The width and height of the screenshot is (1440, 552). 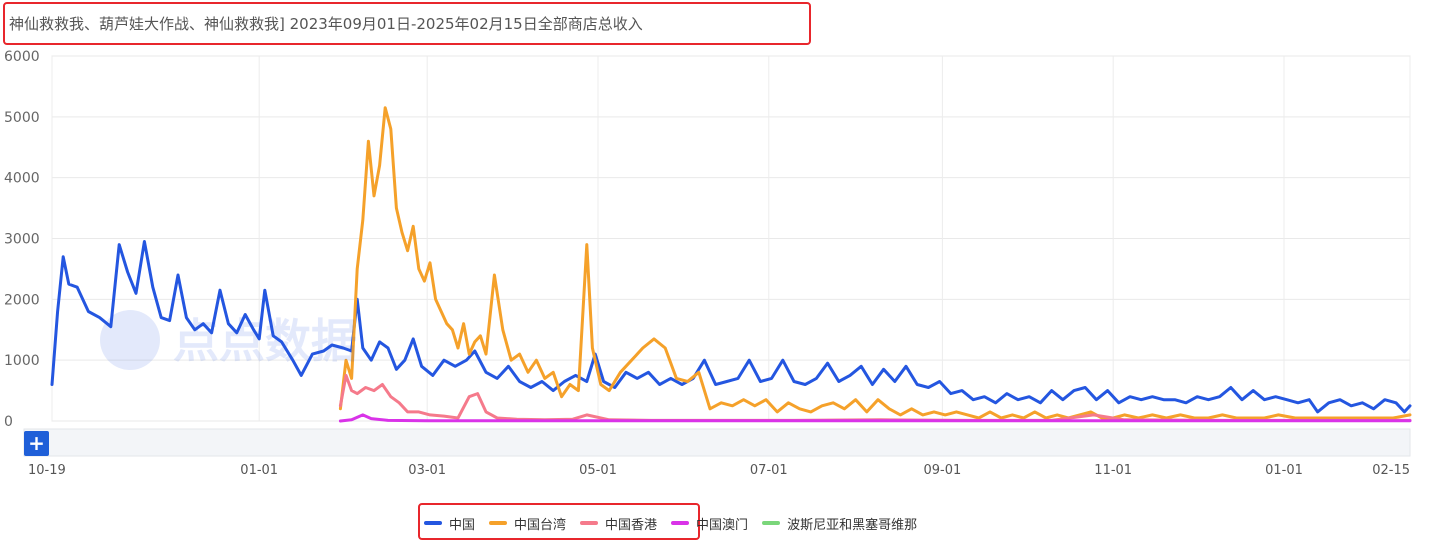 What do you see at coordinates (8, 422) in the screenshot?
I see `y-tick-label: 0` at bounding box center [8, 422].